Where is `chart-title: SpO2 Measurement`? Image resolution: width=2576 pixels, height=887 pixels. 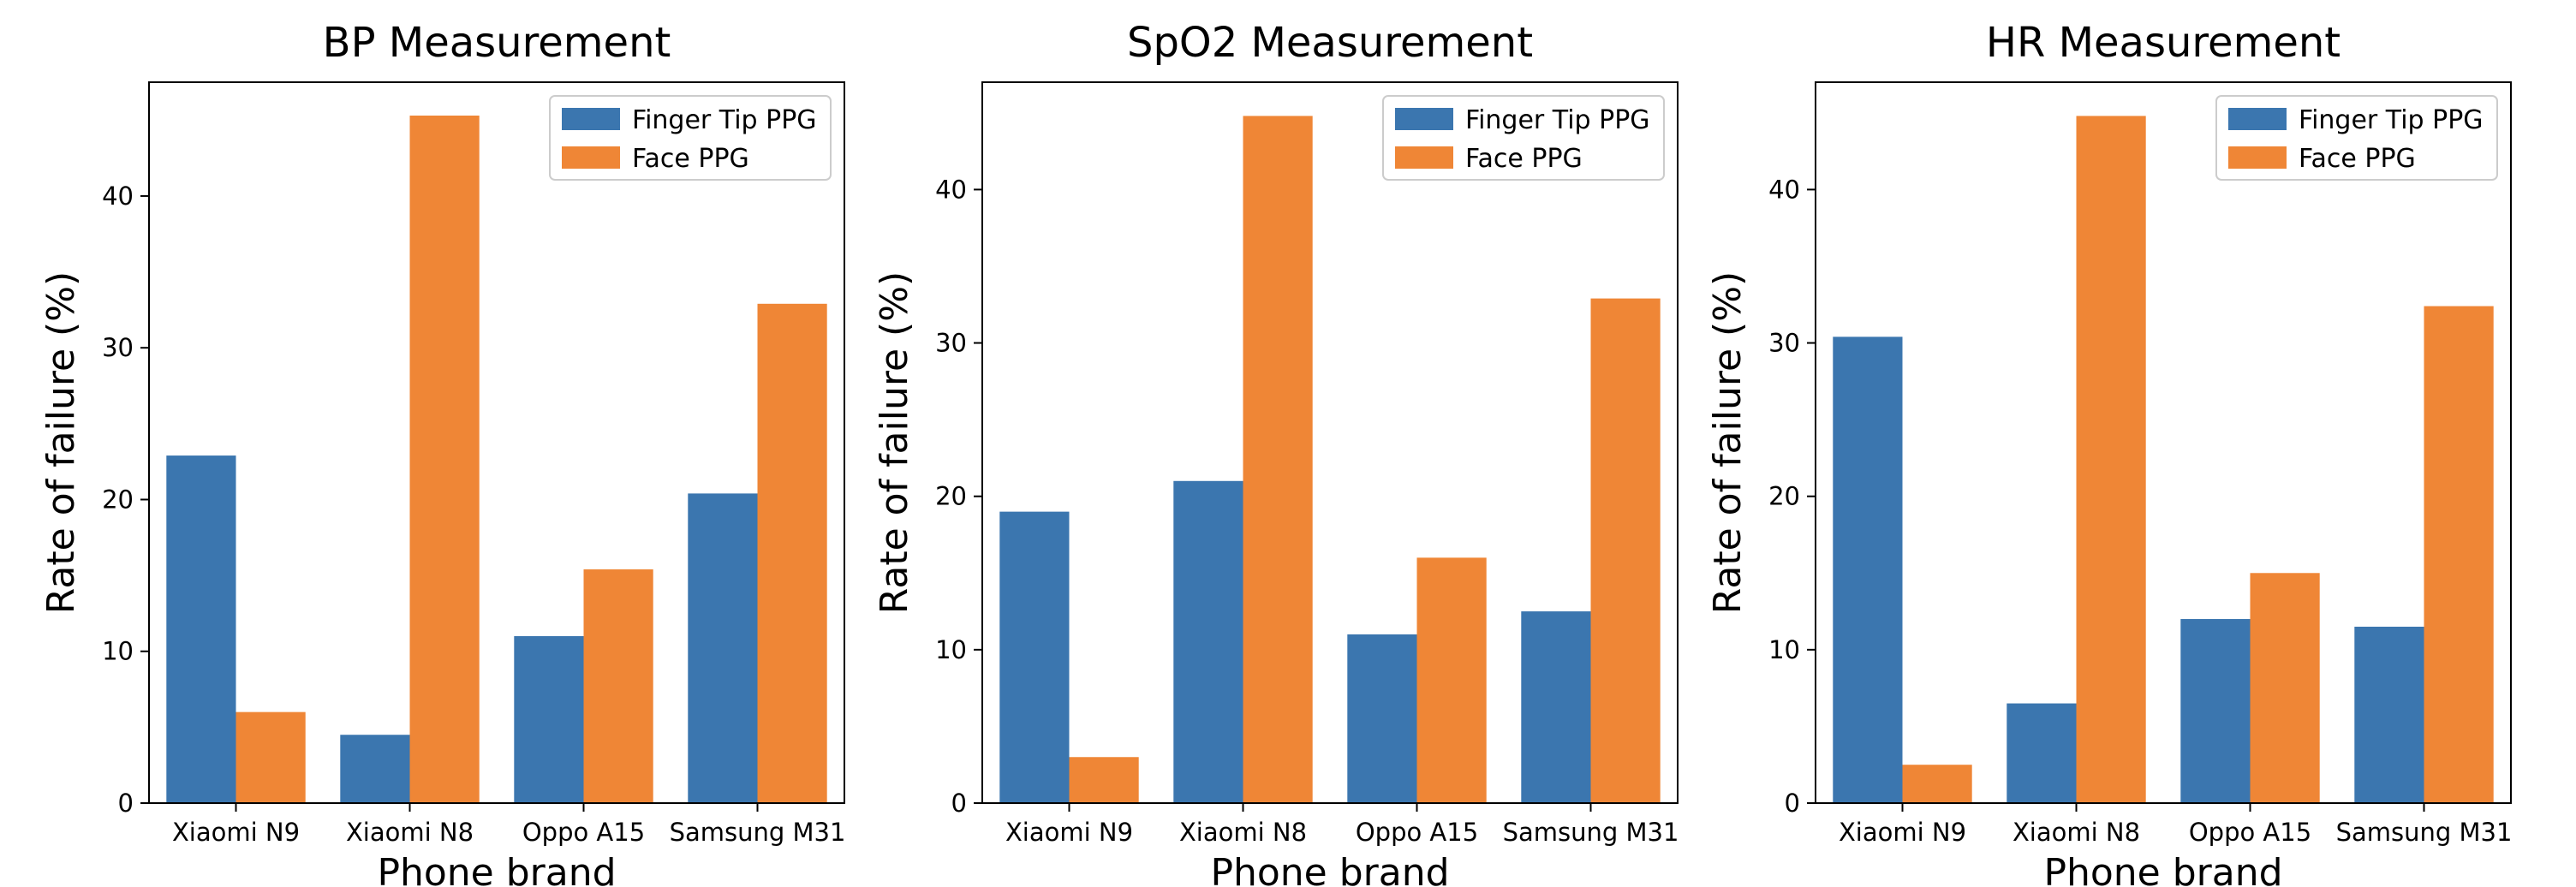 chart-title: SpO2 Measurement is located at coordinates (1330, 43).